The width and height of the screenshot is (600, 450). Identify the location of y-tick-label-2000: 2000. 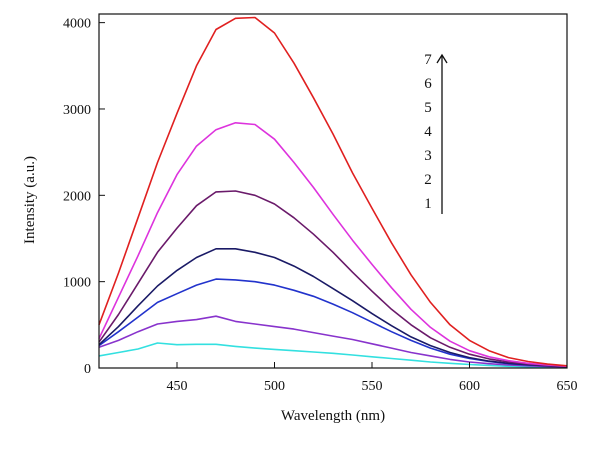
(77, 196).